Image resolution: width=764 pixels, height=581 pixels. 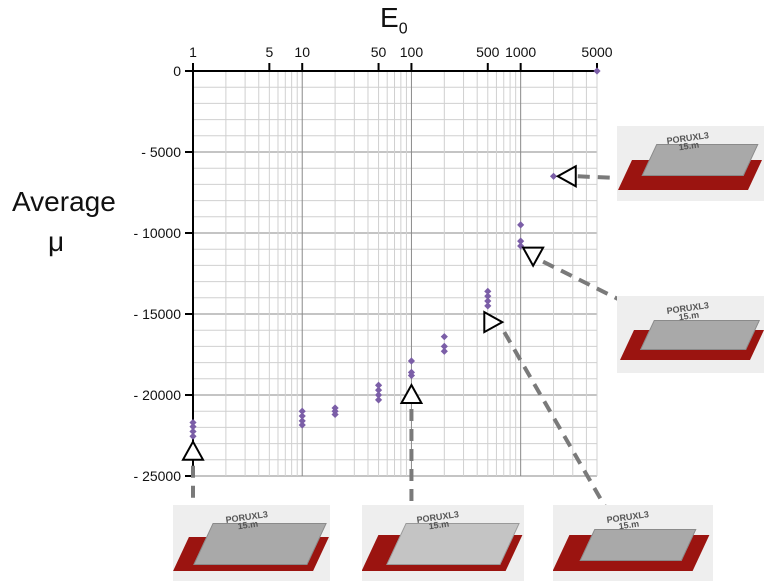 What do you see at coordinates (633, 543) in the screenshot?
I see `building-thumbnail-bottom-right: PORUXL3 15.m` at bounding box center [633, 543].